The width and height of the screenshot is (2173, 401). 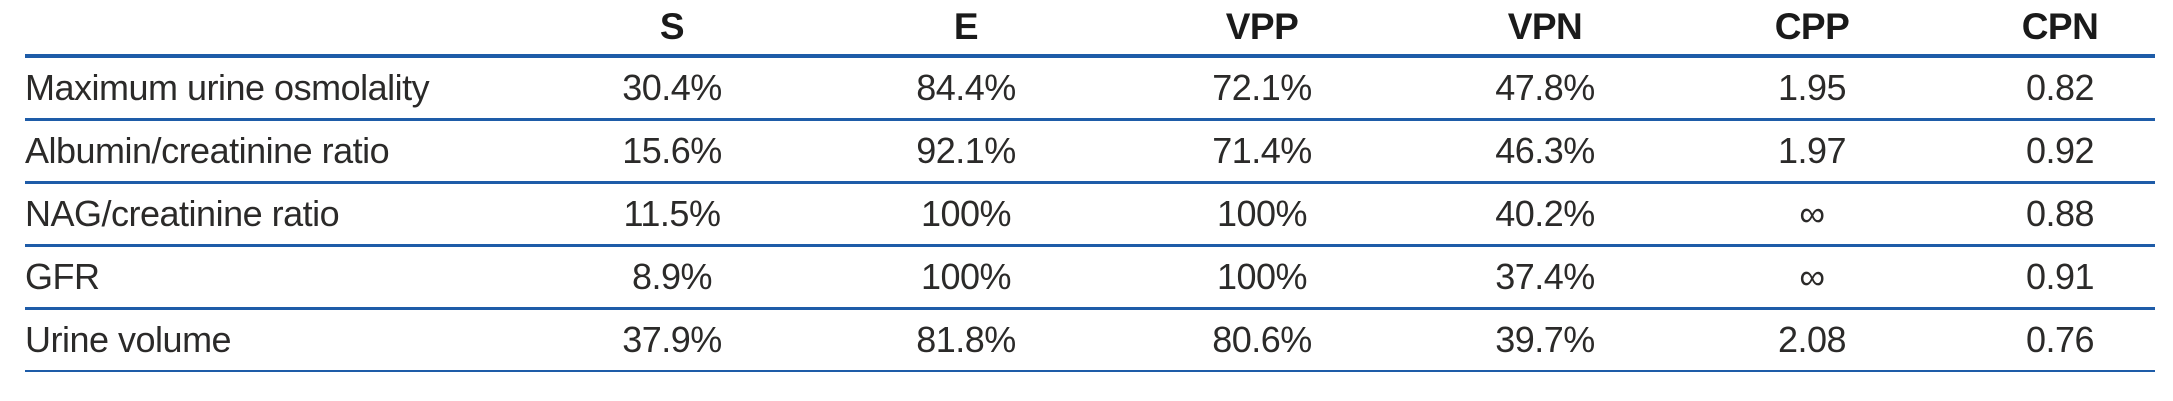 I want to click on value-cell: 71.4%, so click(x=1262, y=151).